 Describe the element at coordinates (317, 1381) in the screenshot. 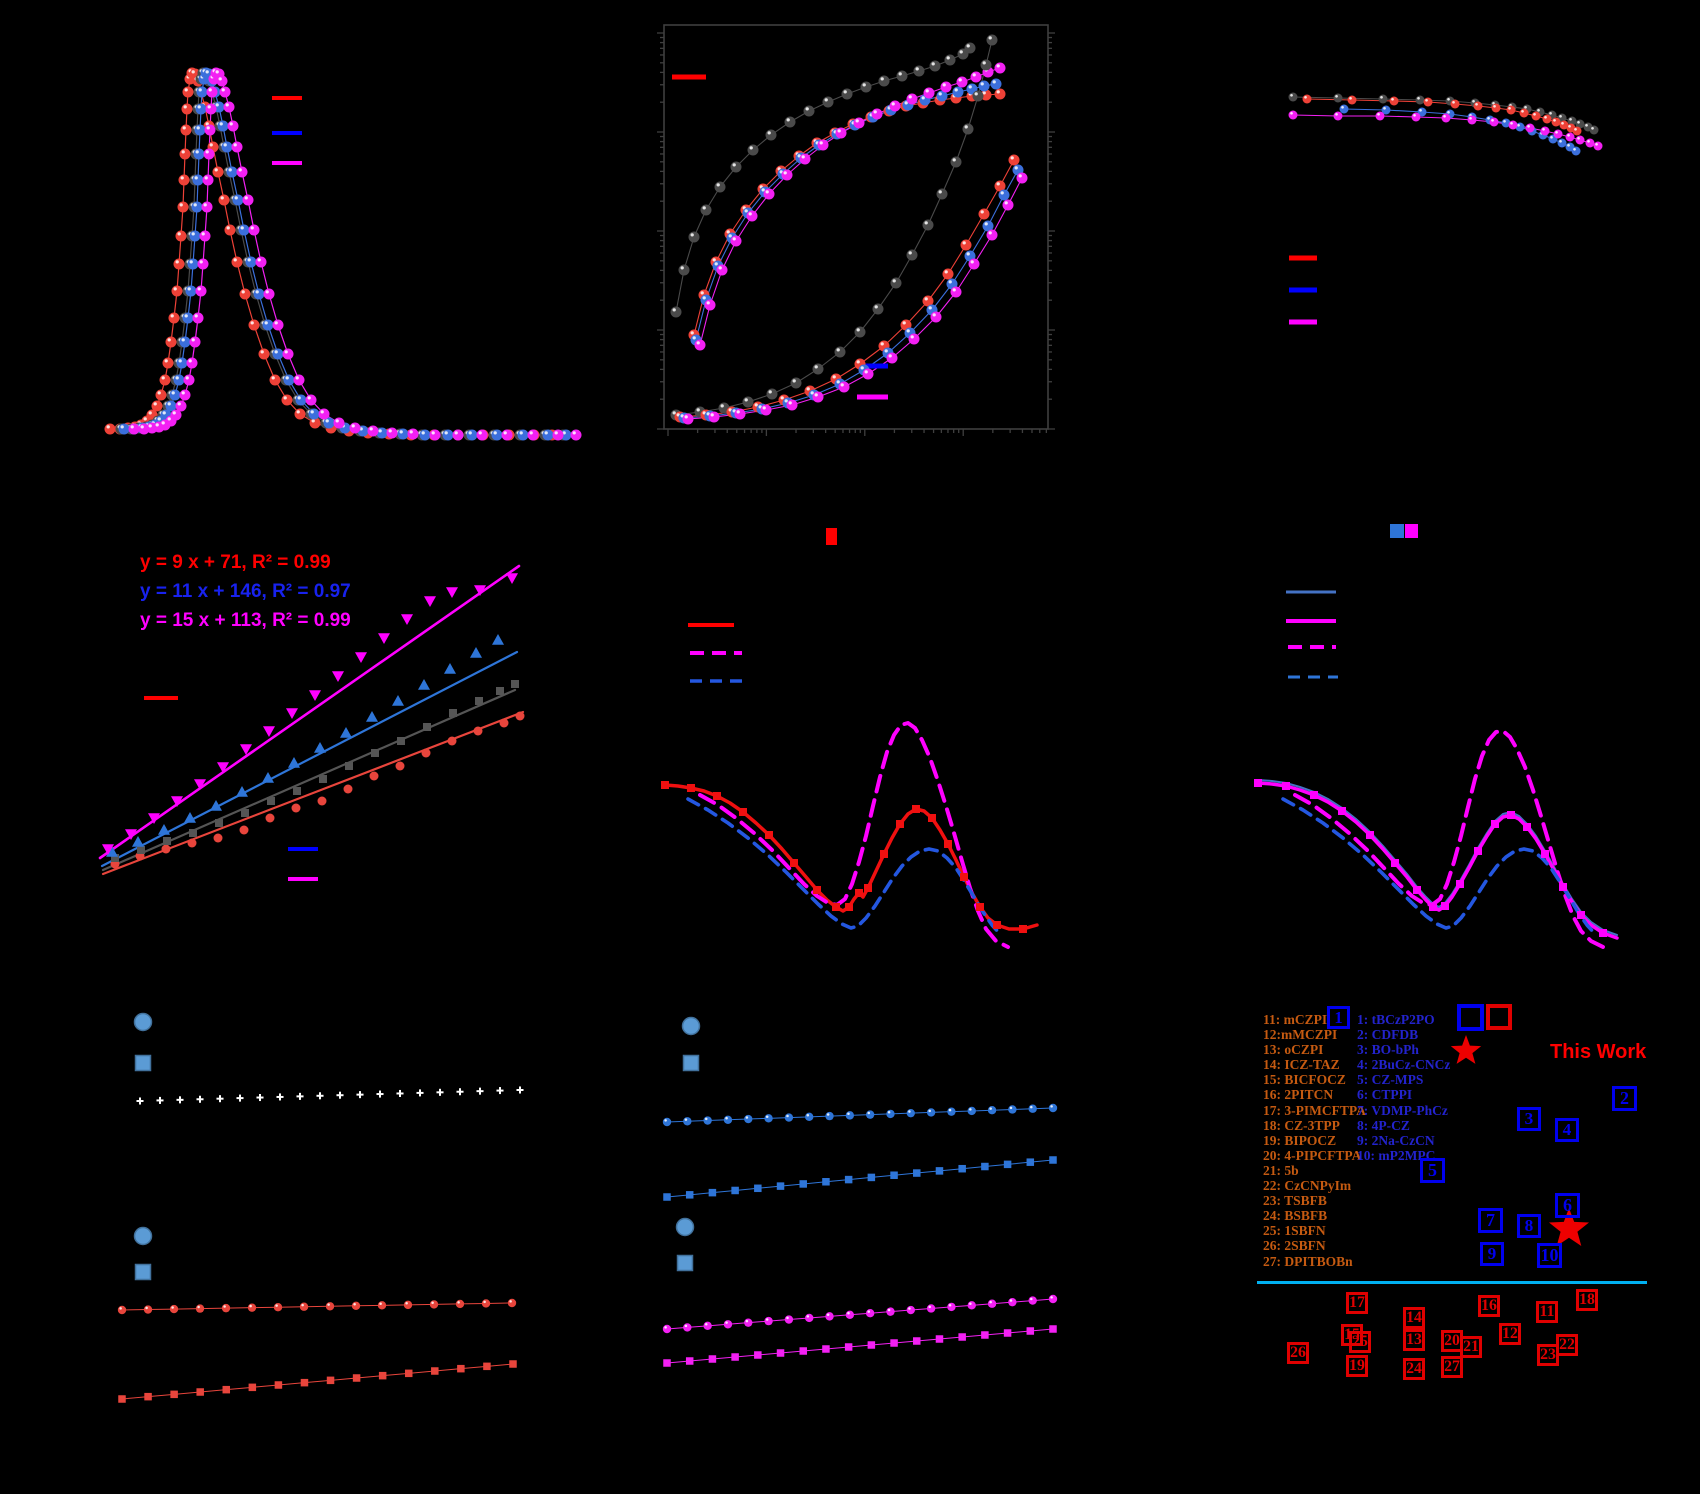

I see `series-g-red-squares` at that location.